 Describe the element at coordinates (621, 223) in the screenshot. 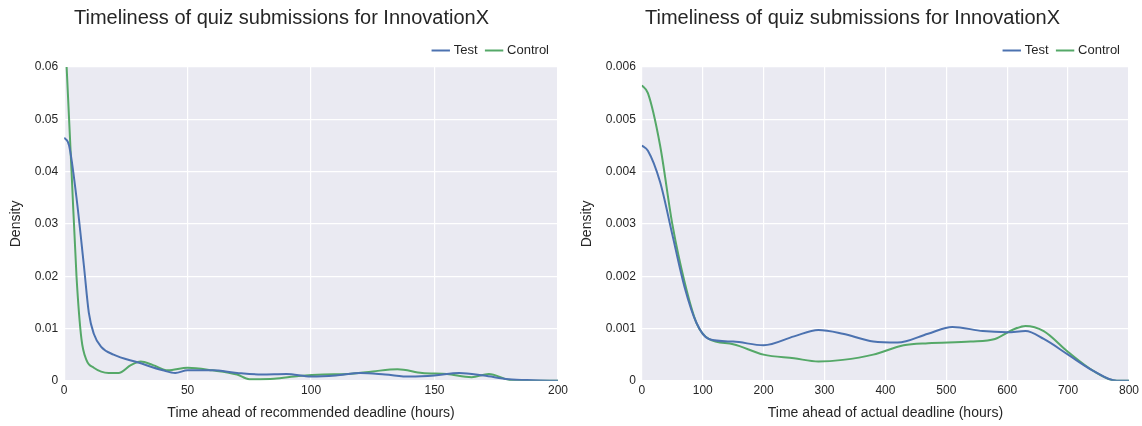

I see `y-tick-label: 0.003` at that location.